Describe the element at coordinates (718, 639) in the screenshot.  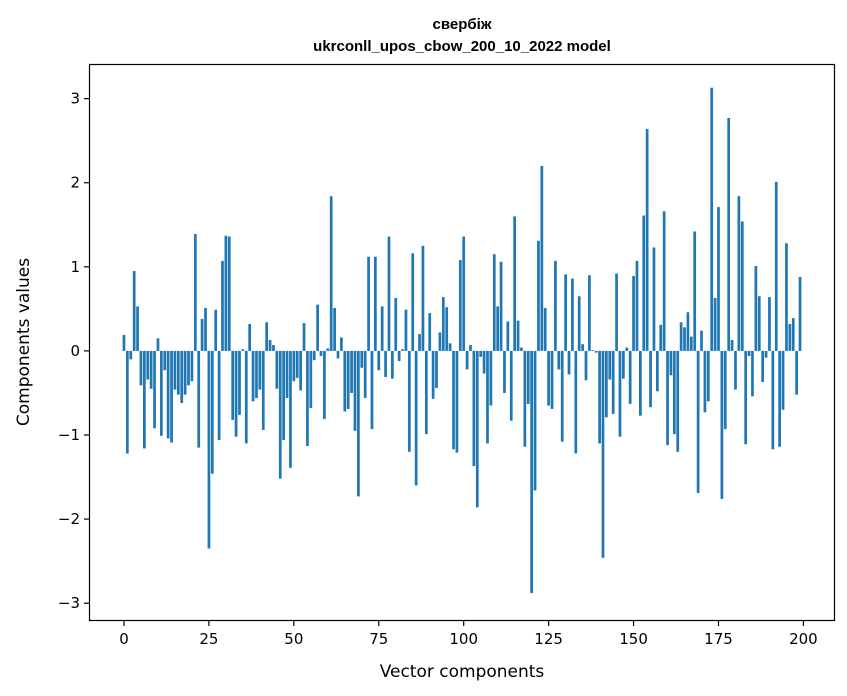
I see `x-tick-label: 175` at that location.